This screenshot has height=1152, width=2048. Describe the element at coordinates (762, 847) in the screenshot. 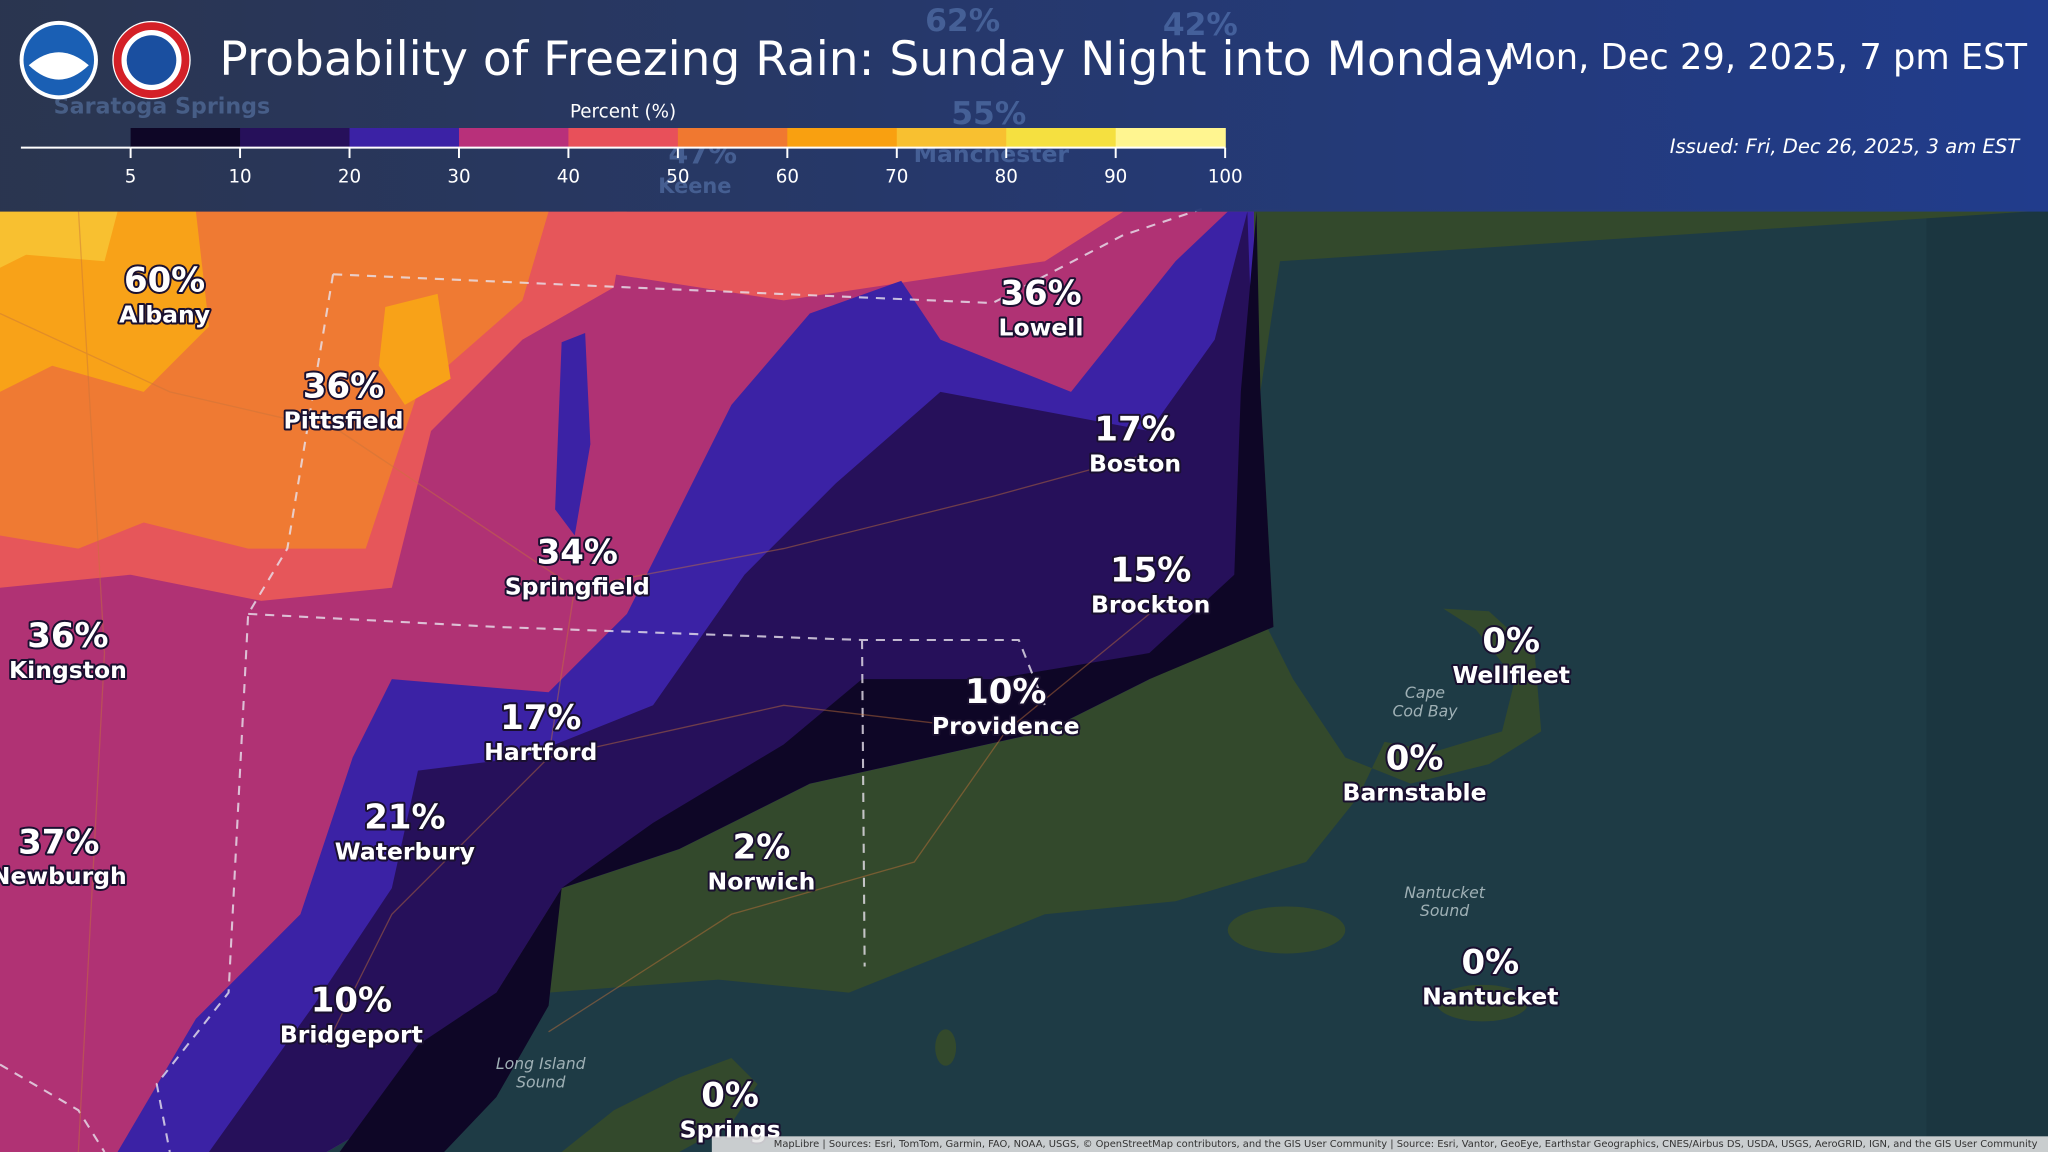

I see `city-value: 2%` at that location.